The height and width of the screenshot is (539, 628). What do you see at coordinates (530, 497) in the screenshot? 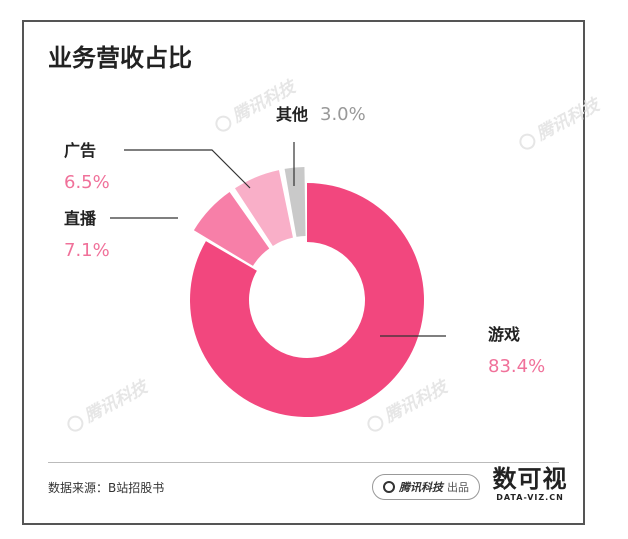
I see `dataviz-logo-url: DATA-VIZ.CN` at bounding box center [530, 497].